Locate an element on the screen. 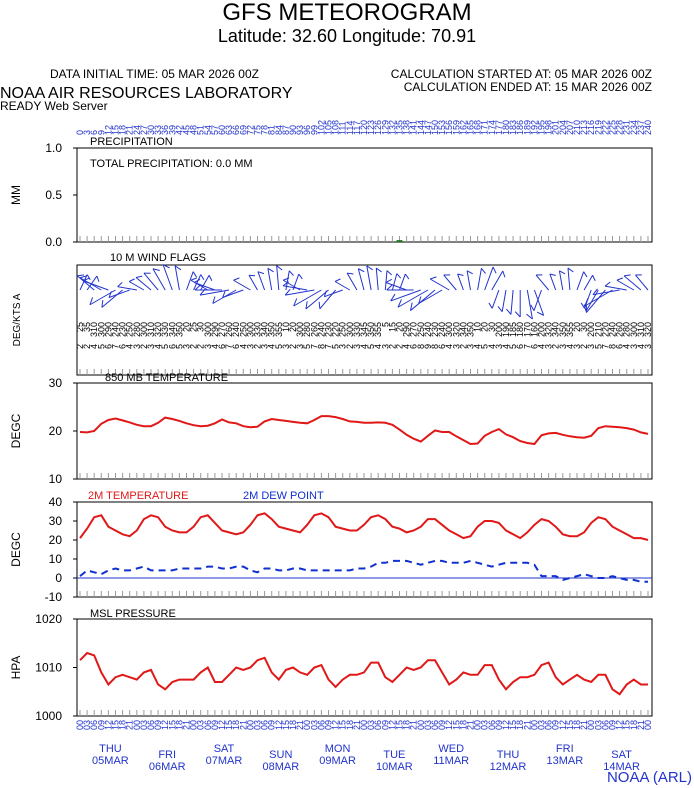  subtitle: Latitude: 32.60 Longitude: 70.91 is located at coordinates (347, 36).